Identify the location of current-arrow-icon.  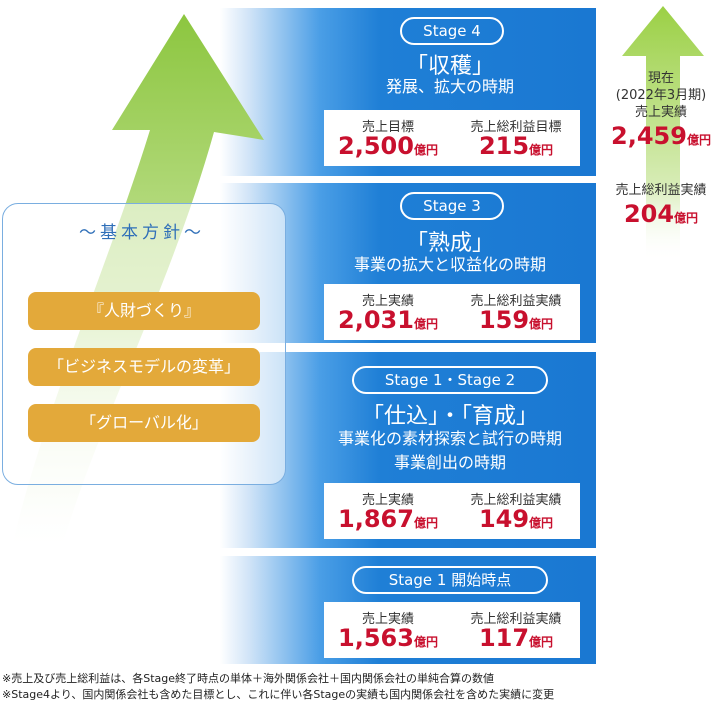
(663, 134).